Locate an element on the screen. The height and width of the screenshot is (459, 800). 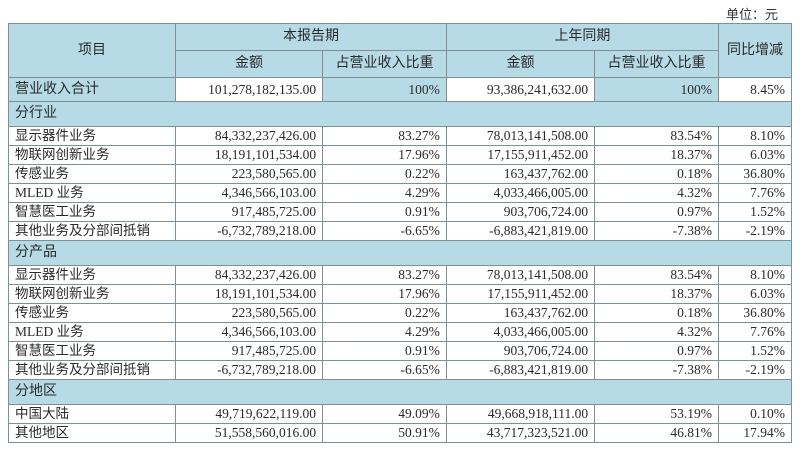
row-label: 智慧医工业务 is located at coordinates (92, 351).